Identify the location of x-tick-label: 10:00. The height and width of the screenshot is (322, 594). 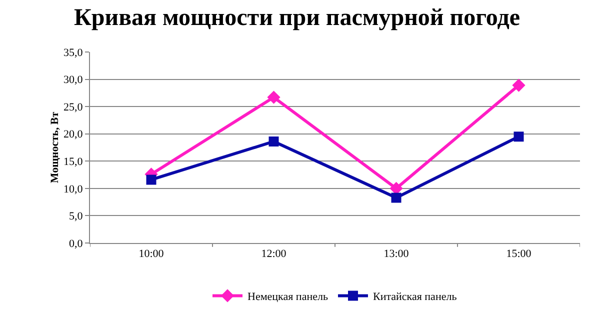
(151, 254).